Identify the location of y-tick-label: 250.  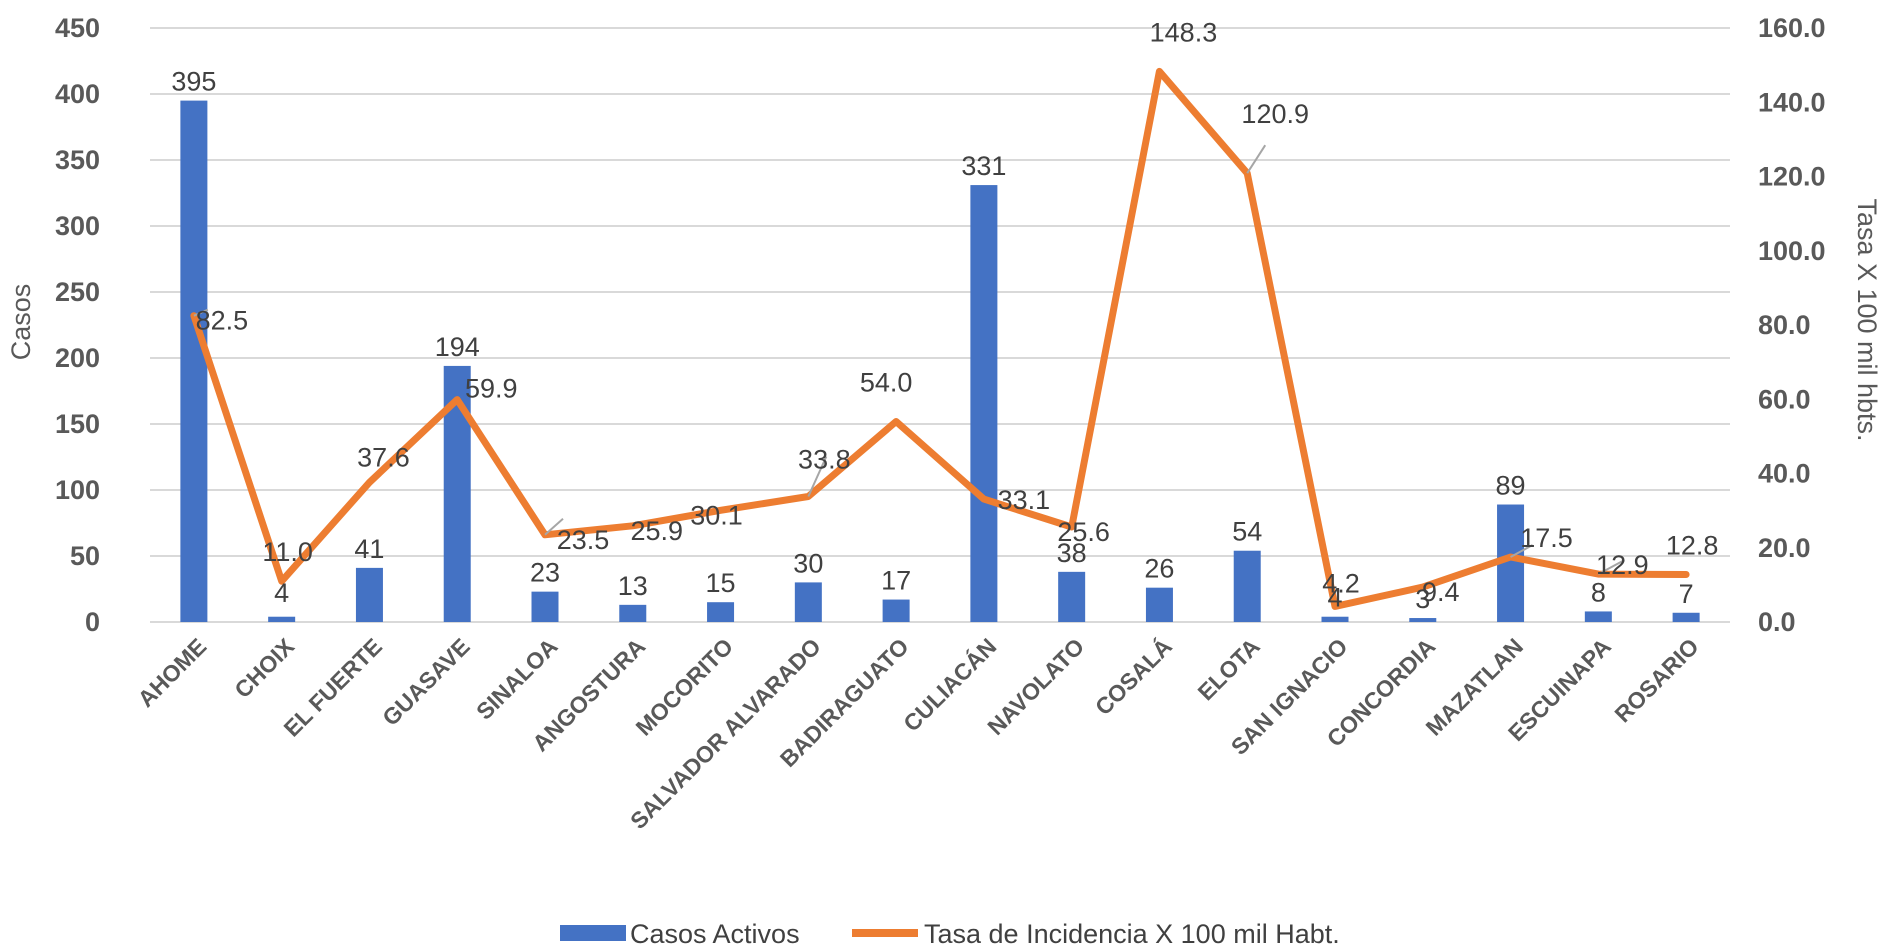
(77, 292).